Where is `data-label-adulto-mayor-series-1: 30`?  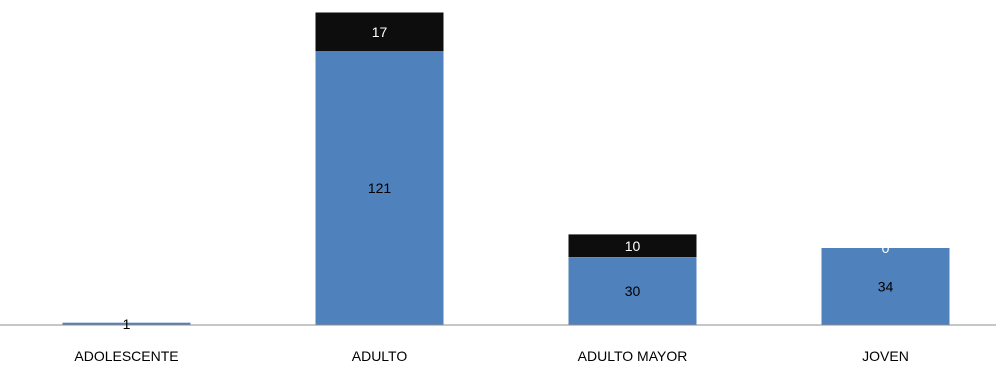 data-label-adulto-mayor-series-1: 30 is located at coordinates (633, 291).